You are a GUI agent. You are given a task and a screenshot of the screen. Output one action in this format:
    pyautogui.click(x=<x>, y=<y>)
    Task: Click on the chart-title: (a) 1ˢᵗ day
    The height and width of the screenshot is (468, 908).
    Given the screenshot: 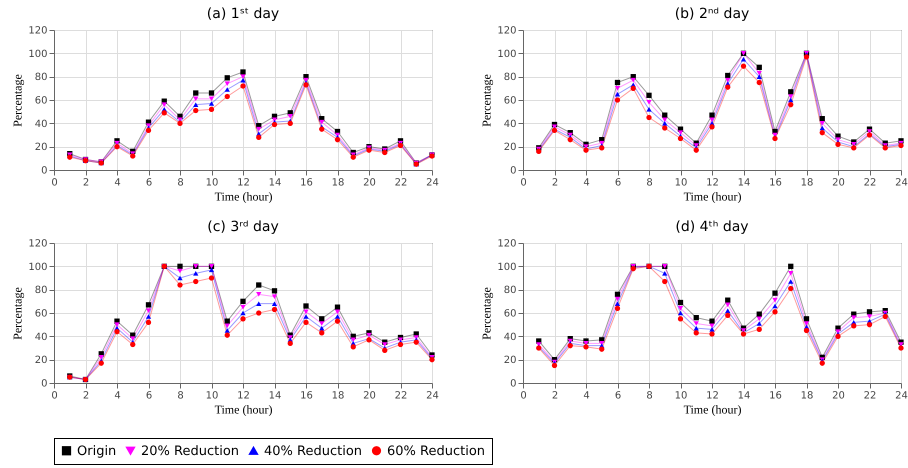 What is the action you would take?
    pyautogui.click(x=243, y=14)
    